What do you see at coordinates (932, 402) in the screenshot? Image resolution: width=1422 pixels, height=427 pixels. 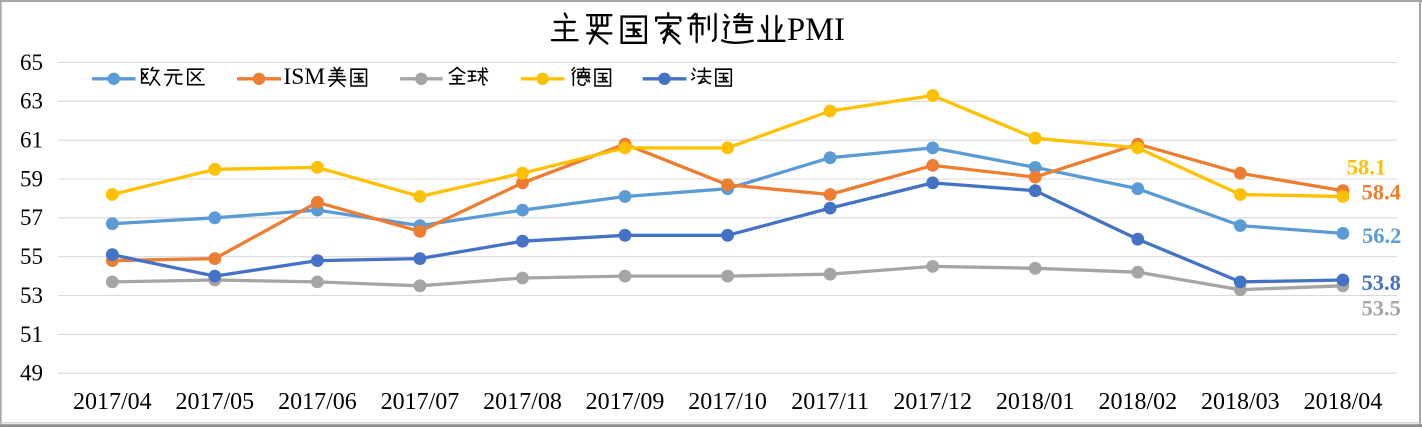 I see `svg-text: 2017/12` at bounding box center [932, 402].